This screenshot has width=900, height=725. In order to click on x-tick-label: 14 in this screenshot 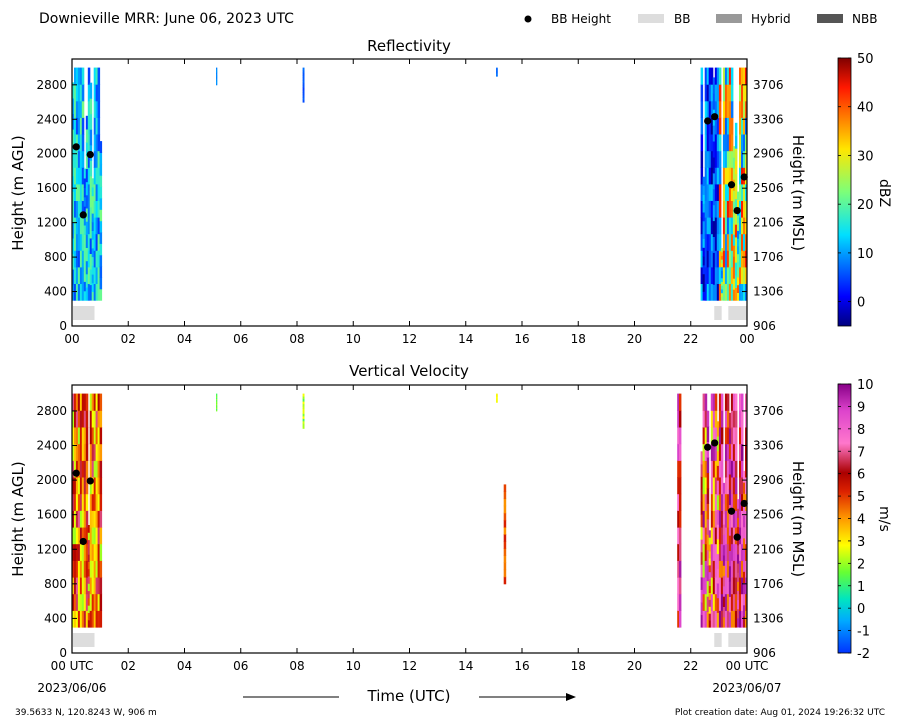, I will do `click(465, 339)`.